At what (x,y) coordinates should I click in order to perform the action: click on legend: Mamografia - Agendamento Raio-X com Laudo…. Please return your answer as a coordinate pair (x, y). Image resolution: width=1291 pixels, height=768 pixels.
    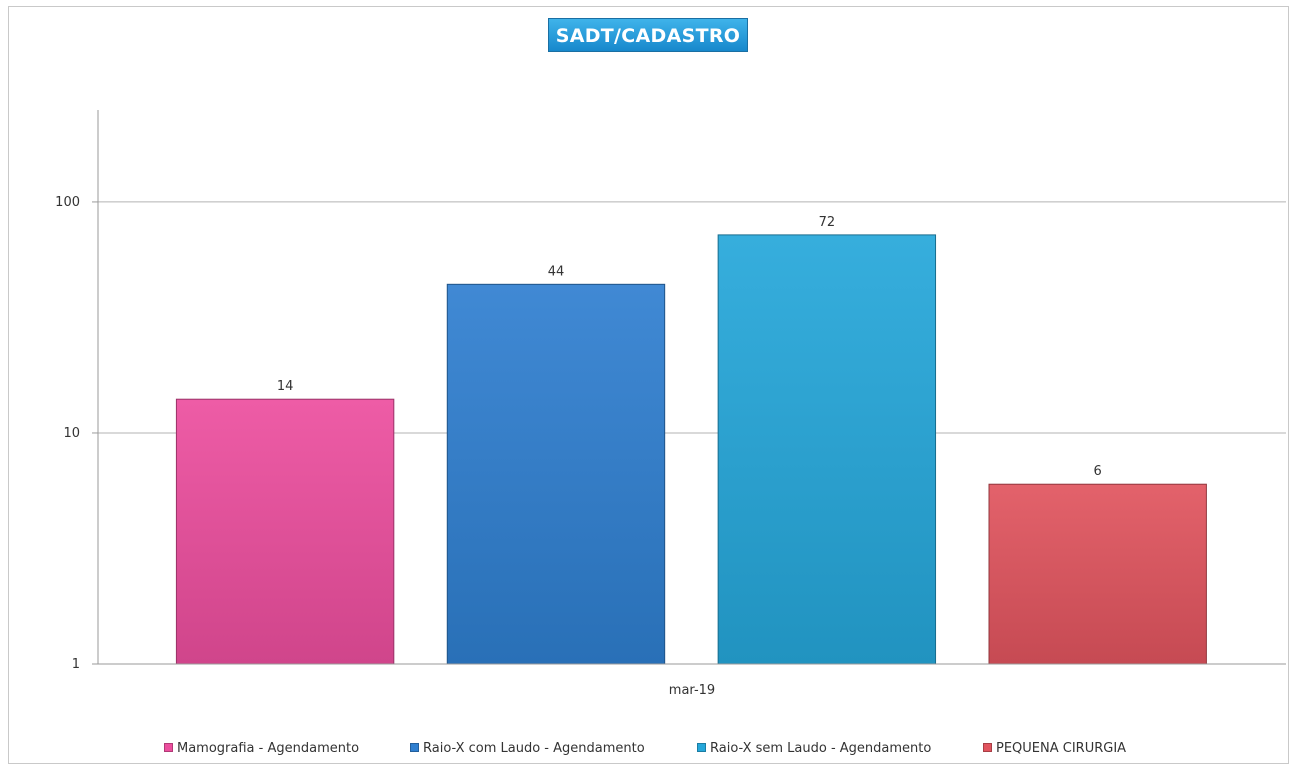
    Looking at the image, I should click on (645, 749).